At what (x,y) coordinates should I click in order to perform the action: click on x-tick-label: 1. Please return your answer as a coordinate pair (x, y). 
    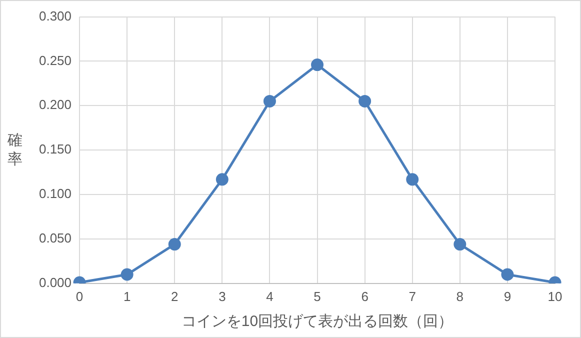
    Looking at the image, I should click on (127, 296).